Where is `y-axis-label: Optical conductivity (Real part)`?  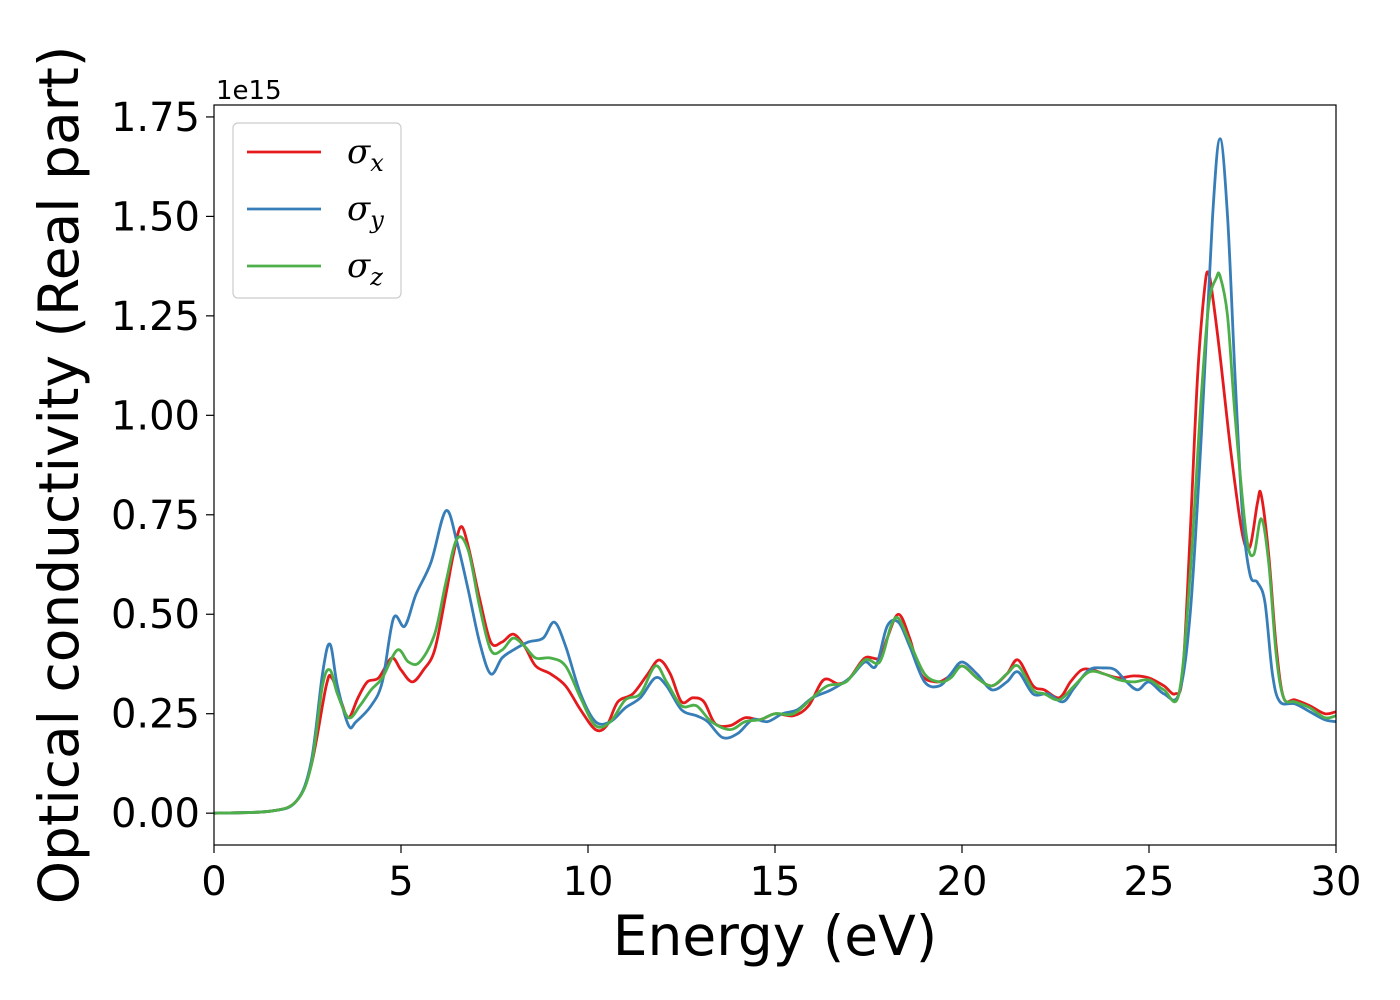
y-axis-label: Optical conductivity (Real part) is located at coordinates (59, 475).